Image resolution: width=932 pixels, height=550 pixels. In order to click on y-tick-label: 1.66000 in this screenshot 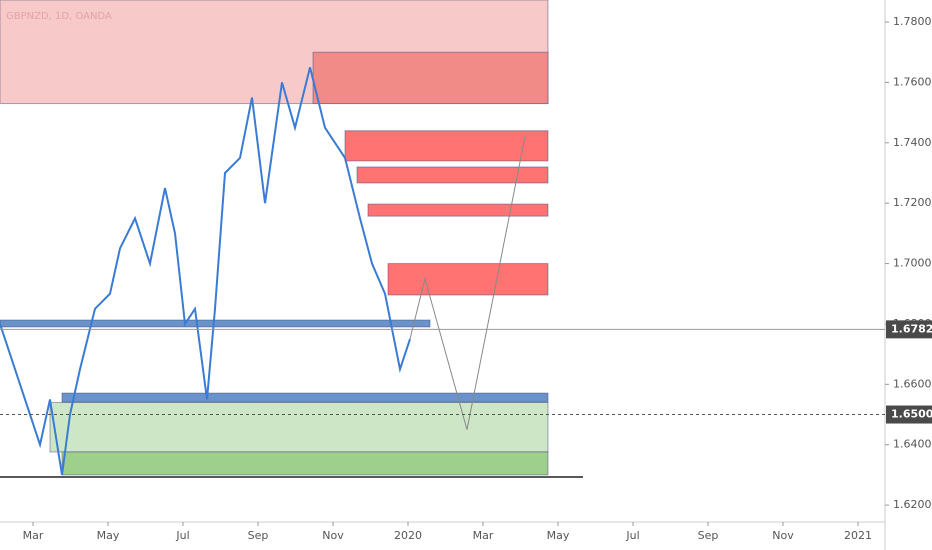, I will do `click(912, 383)`.